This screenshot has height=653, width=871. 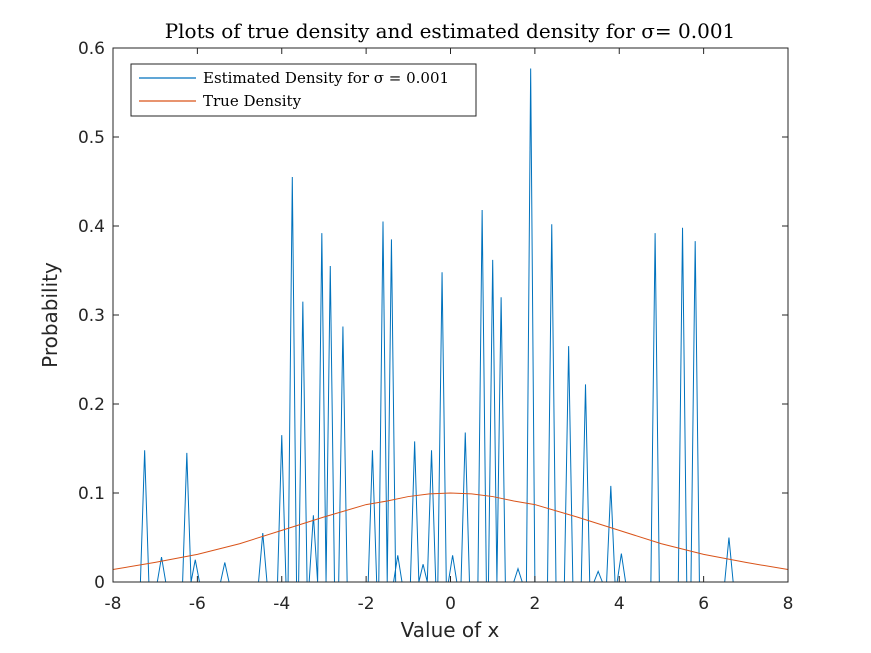 What do you see at coordinates (91, 227) in the screenshot?
I see `y-tick-label: 0.4` at bounding box center [91, 227].